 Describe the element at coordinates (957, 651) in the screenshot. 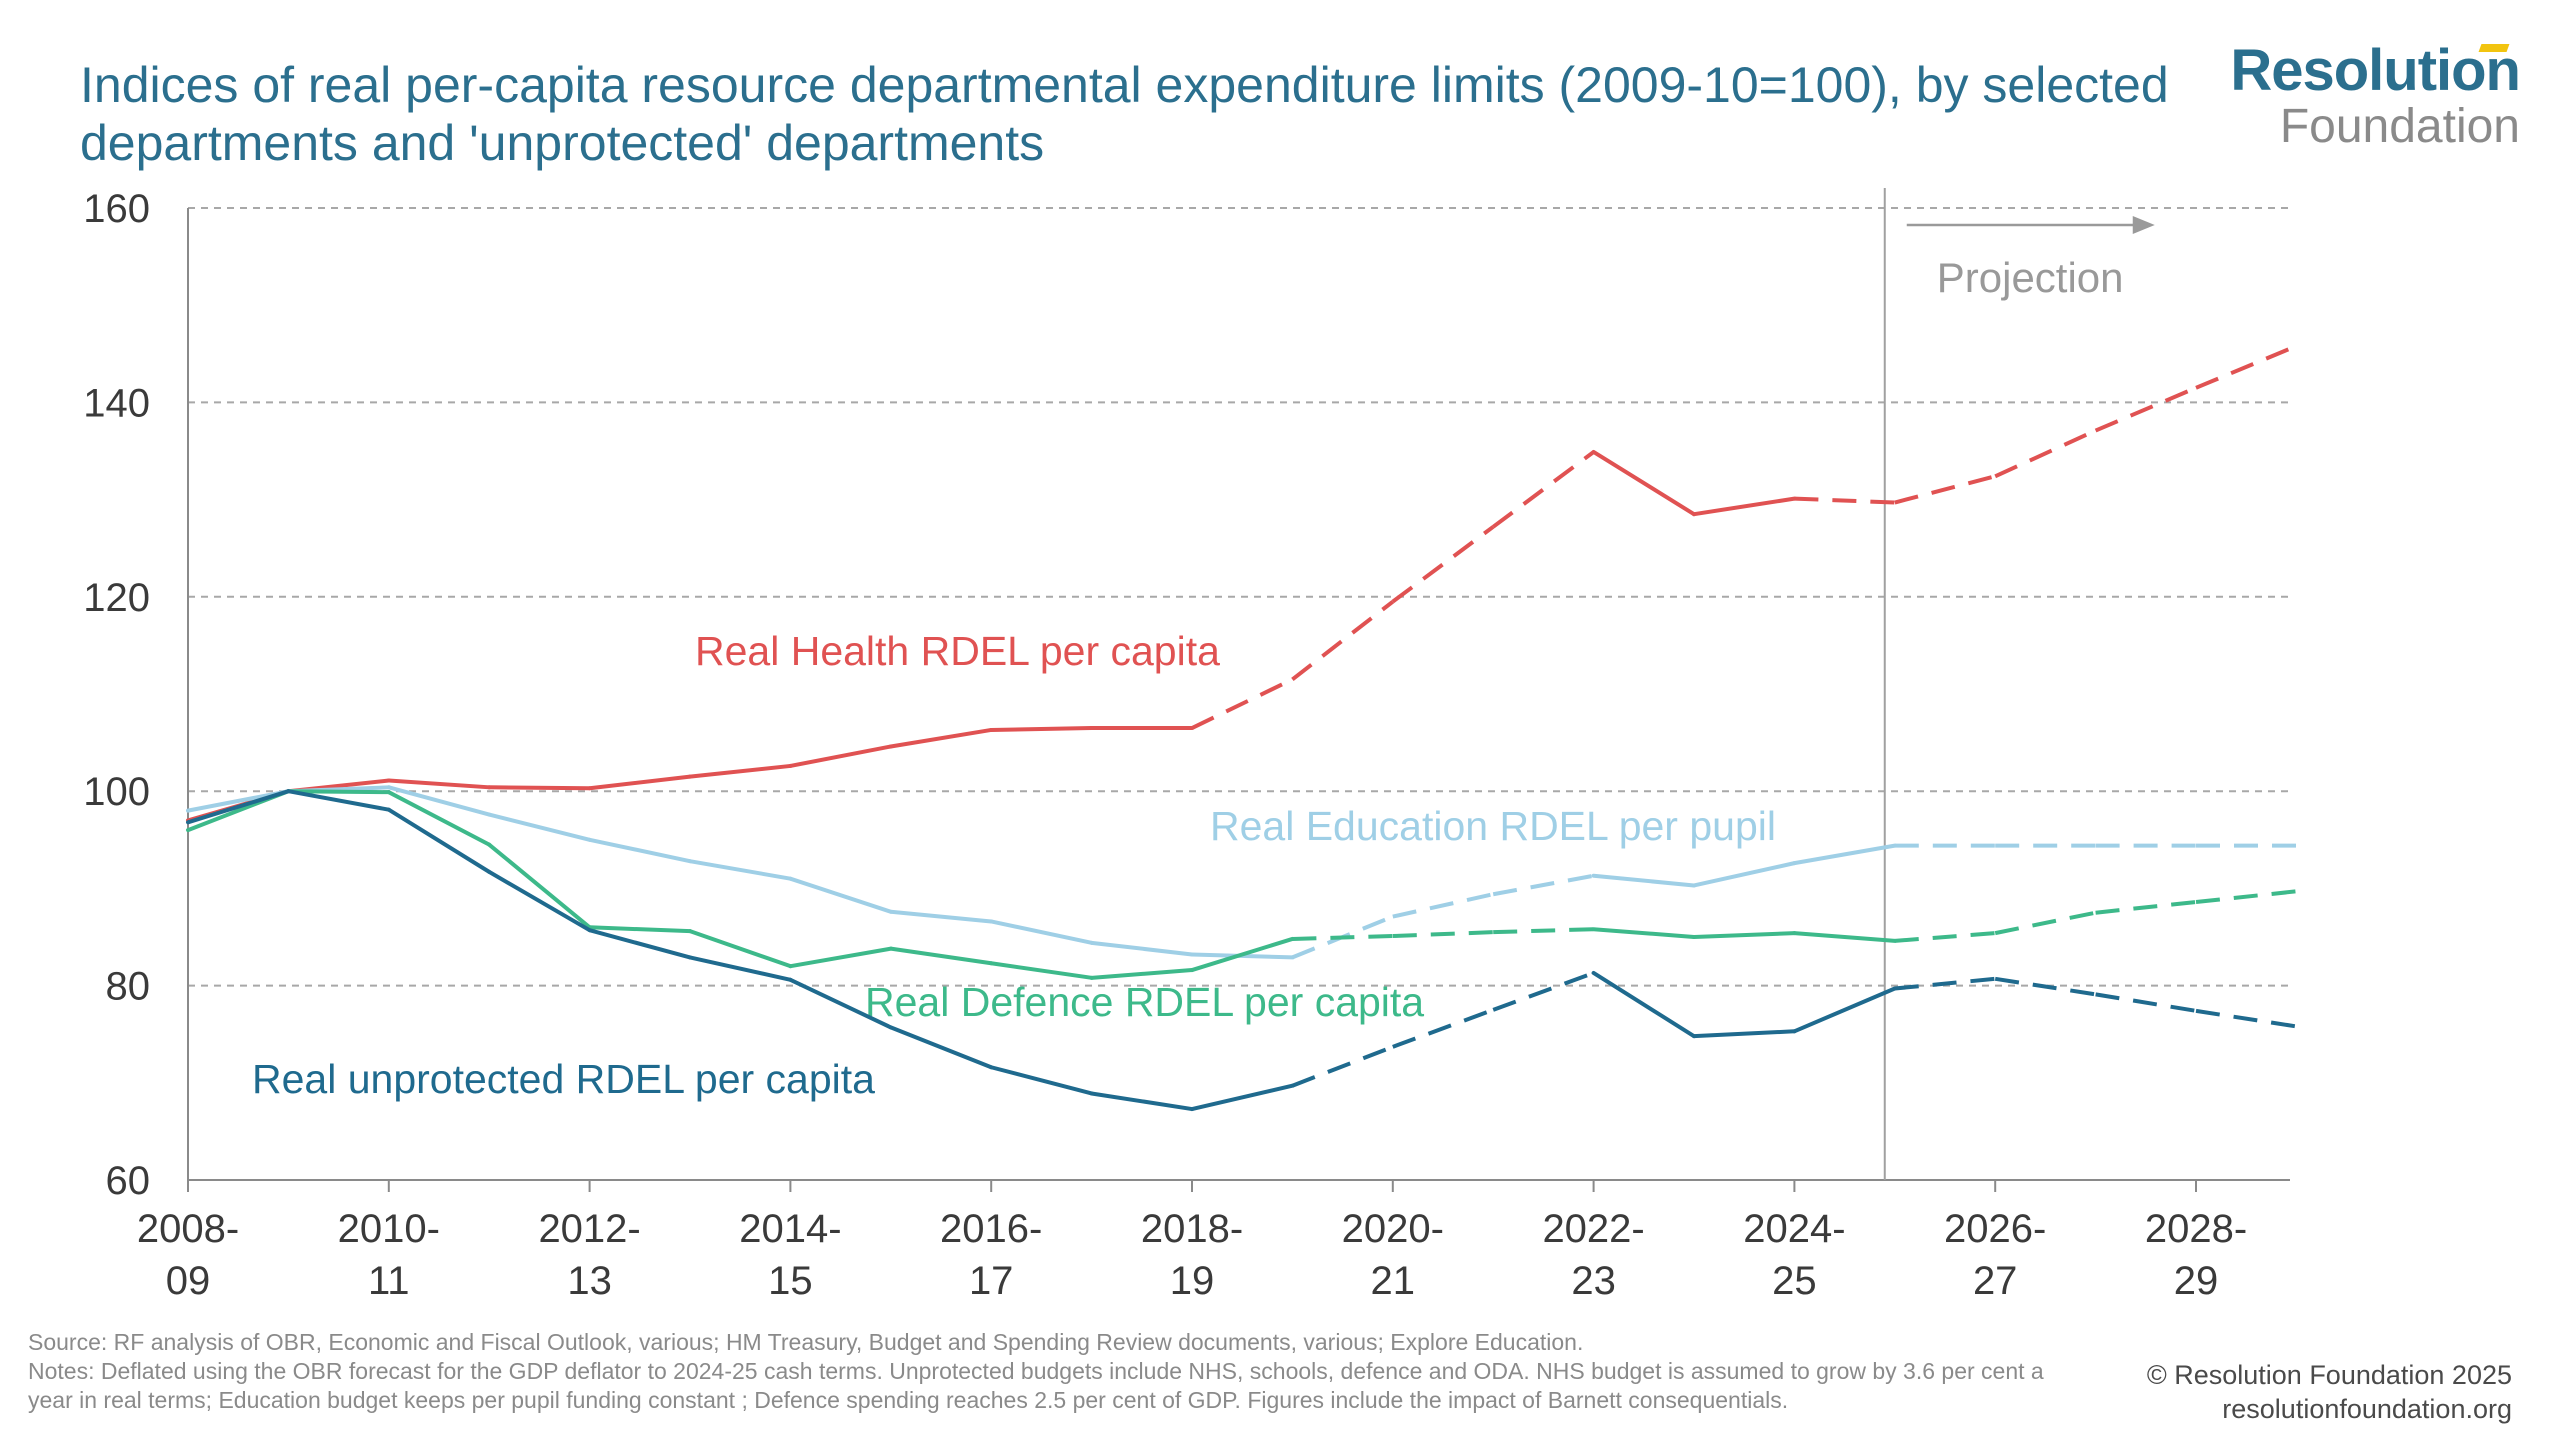

I see `series-label: Real Health RDEL per capita` at that location.